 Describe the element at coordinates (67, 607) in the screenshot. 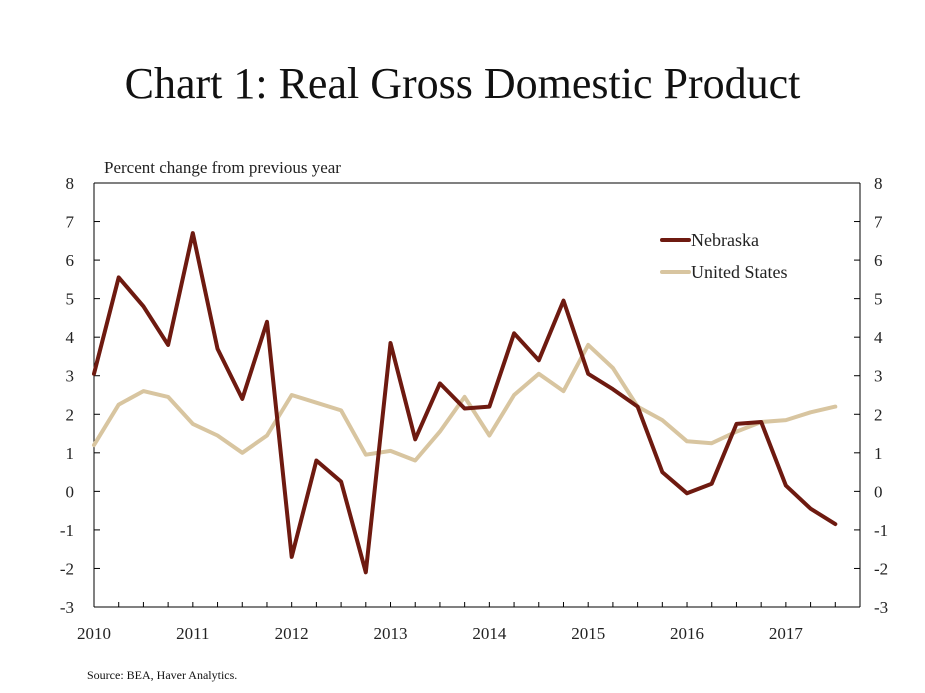

I see `y-tick-label-left: -3` at that location.